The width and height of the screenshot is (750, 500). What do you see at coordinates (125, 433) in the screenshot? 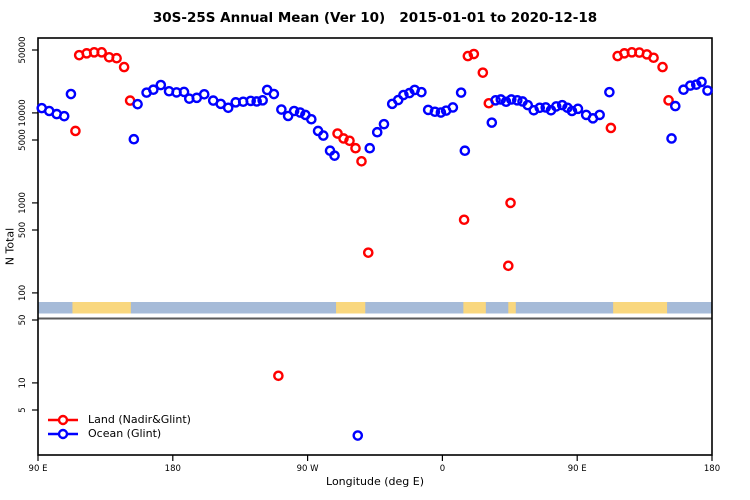
I see `legend-label-ocean: Ocean (Glint)` at bounding box center [125, 433].